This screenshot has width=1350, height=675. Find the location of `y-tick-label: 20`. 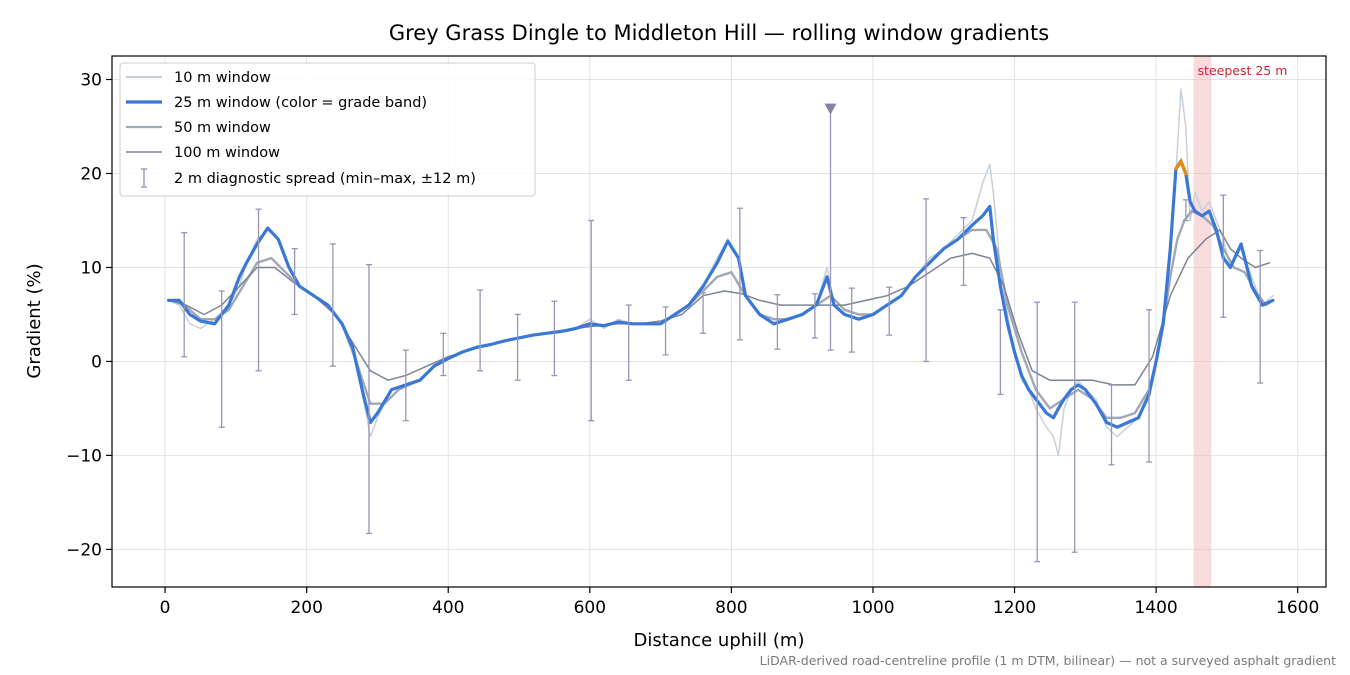

y-tick-label: 20 is located at coordinates (91, 174).